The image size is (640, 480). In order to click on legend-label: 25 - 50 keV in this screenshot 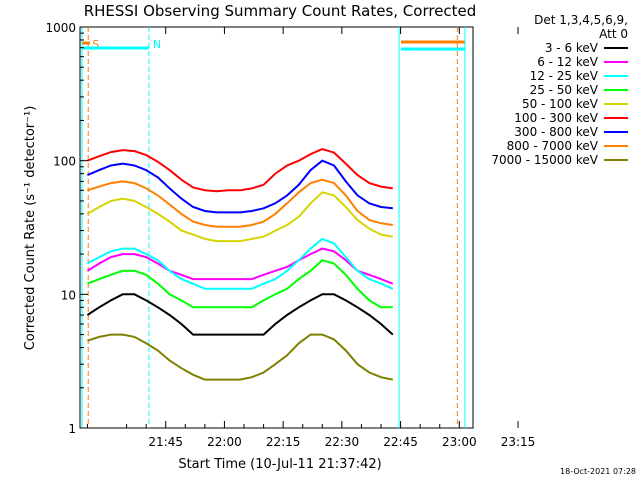, I will do `click(564, 90)`.